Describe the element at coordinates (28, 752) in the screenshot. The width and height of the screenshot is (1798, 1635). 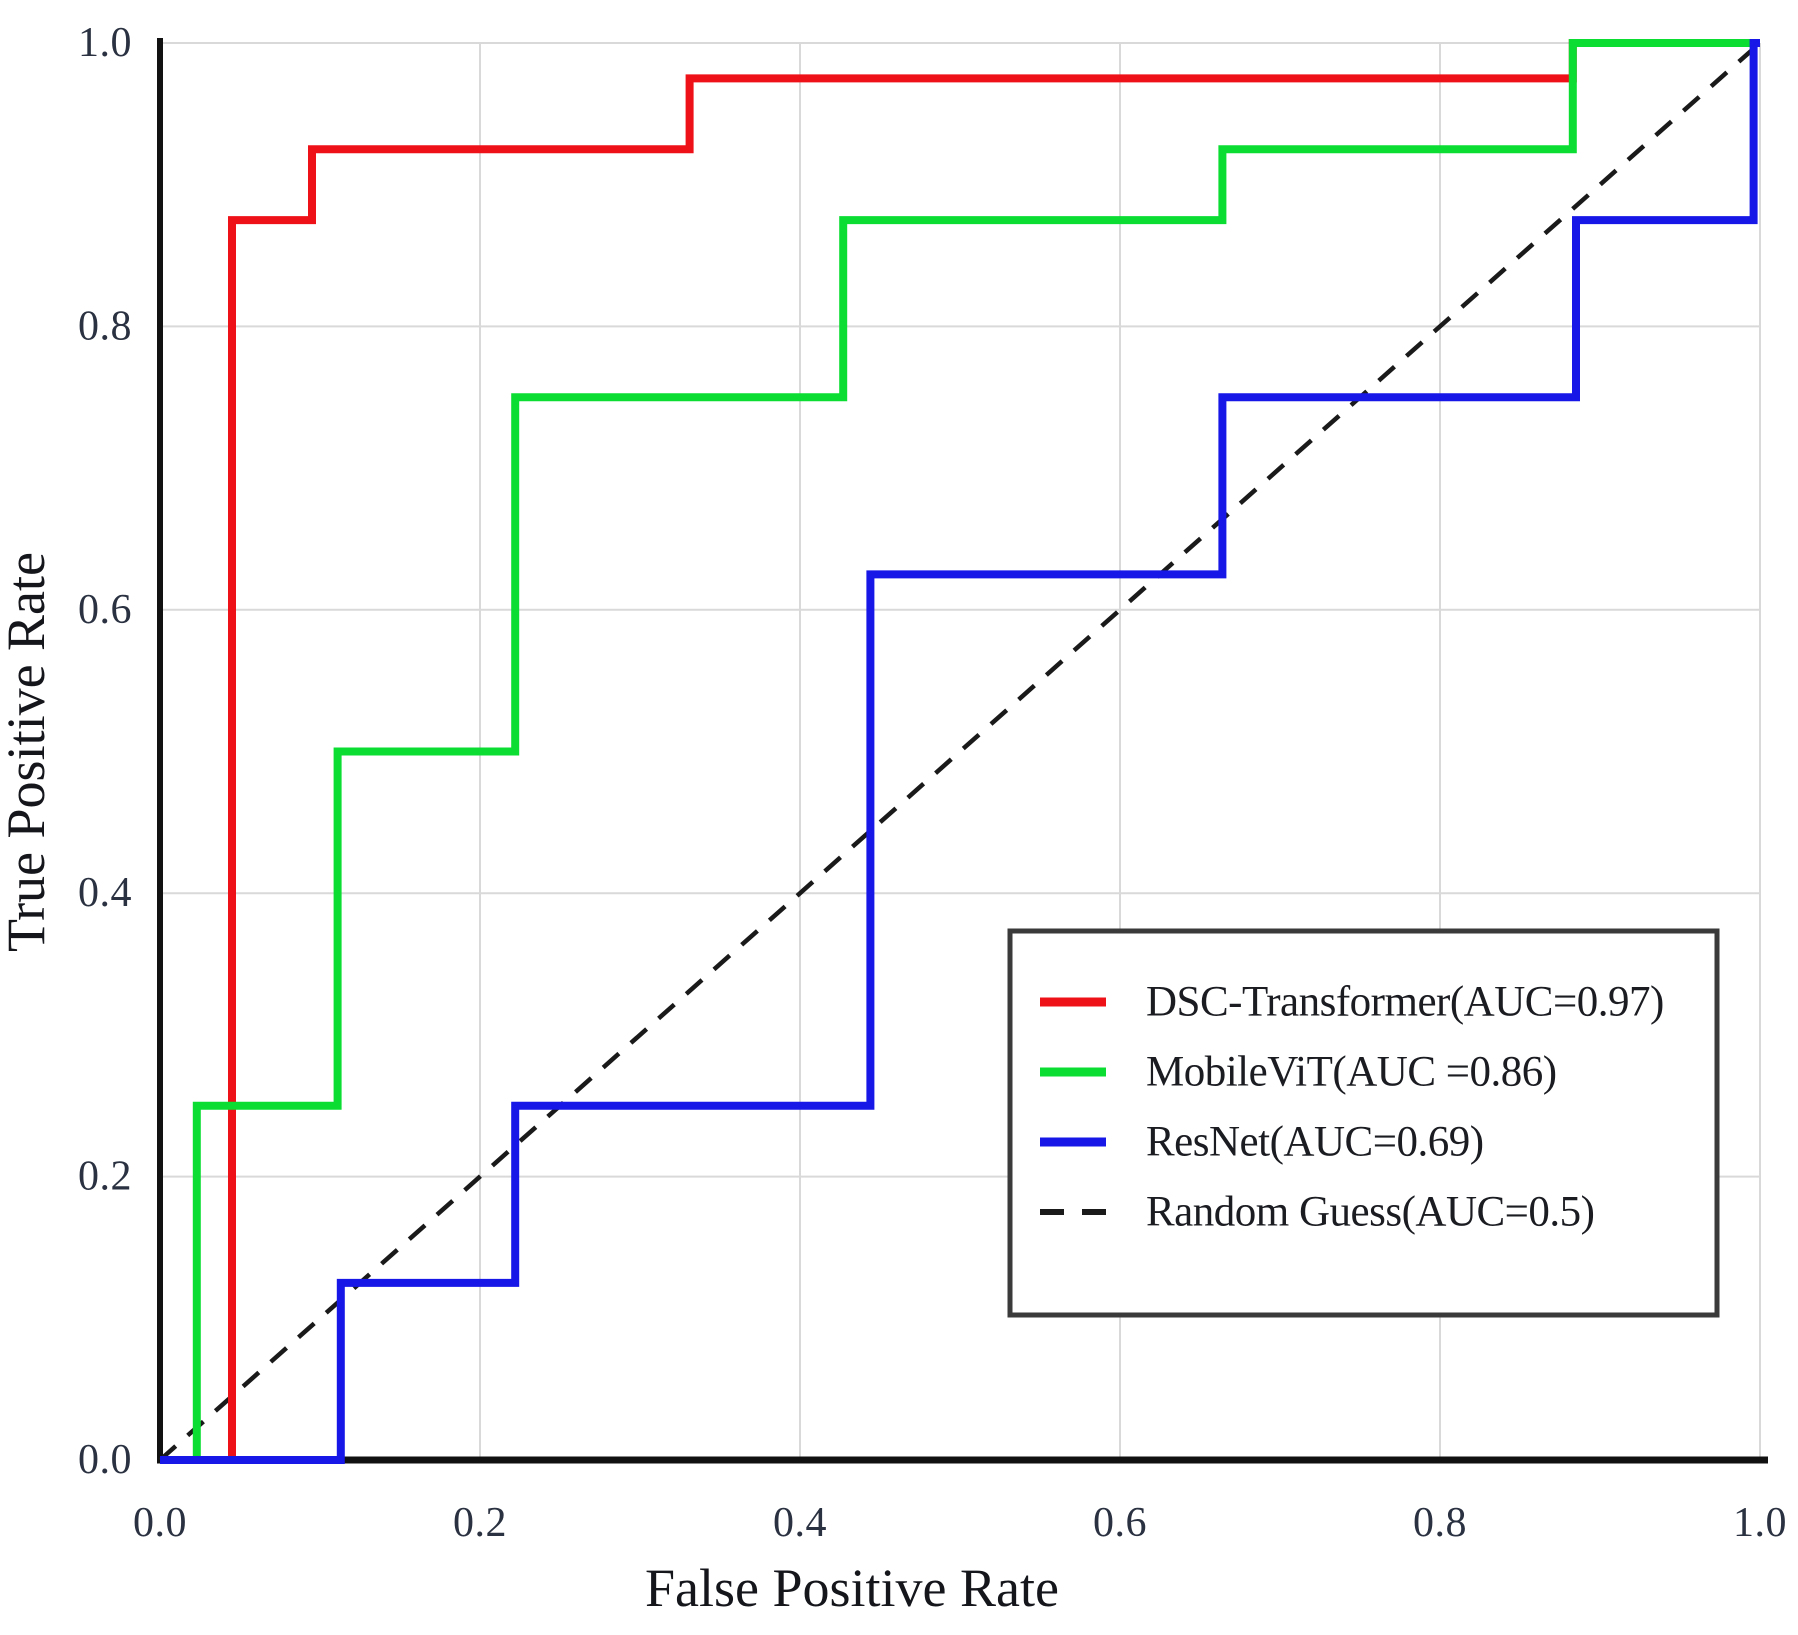
I see `y-axis-title: True Positive Rate` at that location.